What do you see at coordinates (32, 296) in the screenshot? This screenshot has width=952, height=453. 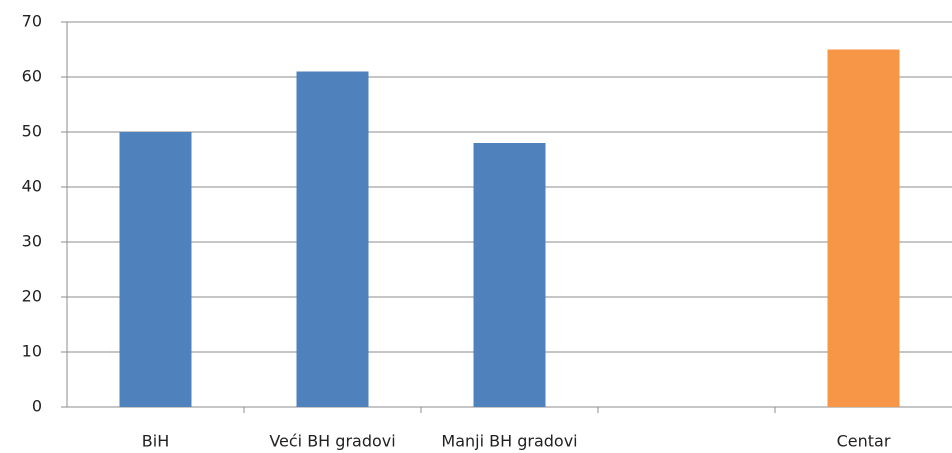 I see `y-tick-label: 20` at bounding box center [32, 296].